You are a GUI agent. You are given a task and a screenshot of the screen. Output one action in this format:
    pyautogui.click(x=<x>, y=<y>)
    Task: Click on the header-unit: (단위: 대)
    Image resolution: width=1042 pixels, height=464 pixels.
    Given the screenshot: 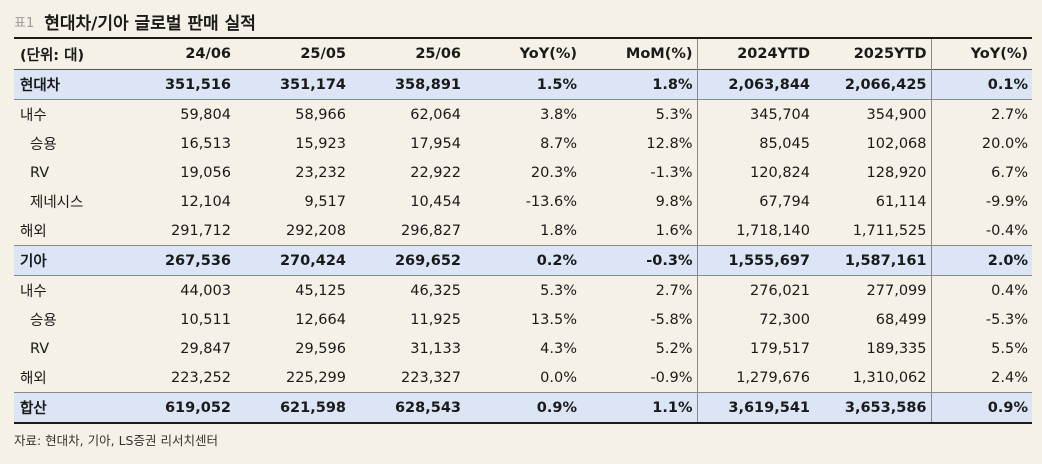 What is the action you would take?
    pyautogui.click(x=52, y=55)
    